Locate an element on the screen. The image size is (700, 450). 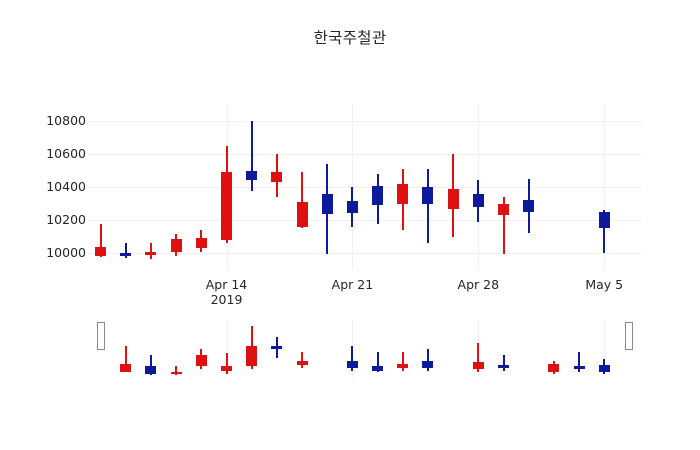
x-axis-tick-date: May 5 is located at coordinates (604, 284).